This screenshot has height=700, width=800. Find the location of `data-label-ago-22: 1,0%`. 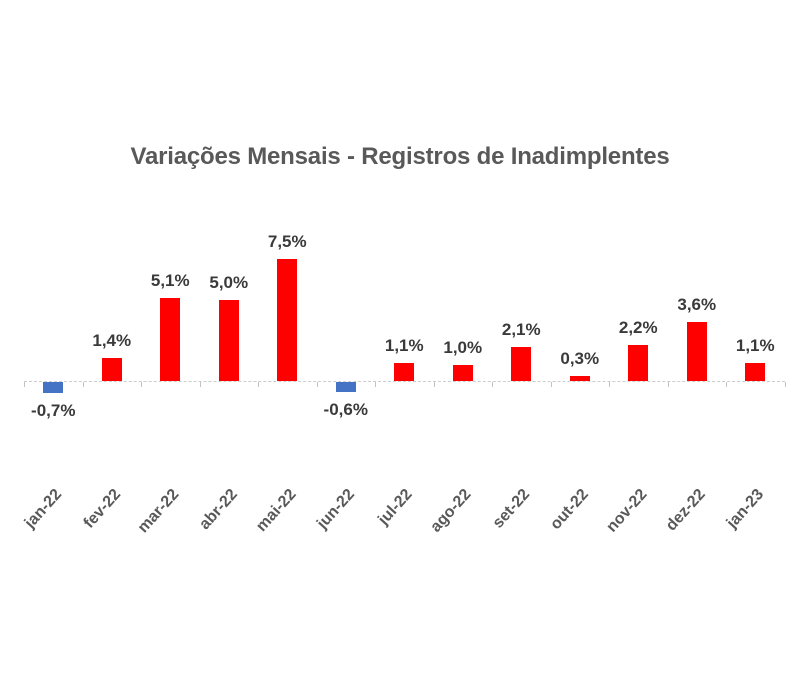

data-label-ago-22: 1,0% is located at coordinates (463, 347).